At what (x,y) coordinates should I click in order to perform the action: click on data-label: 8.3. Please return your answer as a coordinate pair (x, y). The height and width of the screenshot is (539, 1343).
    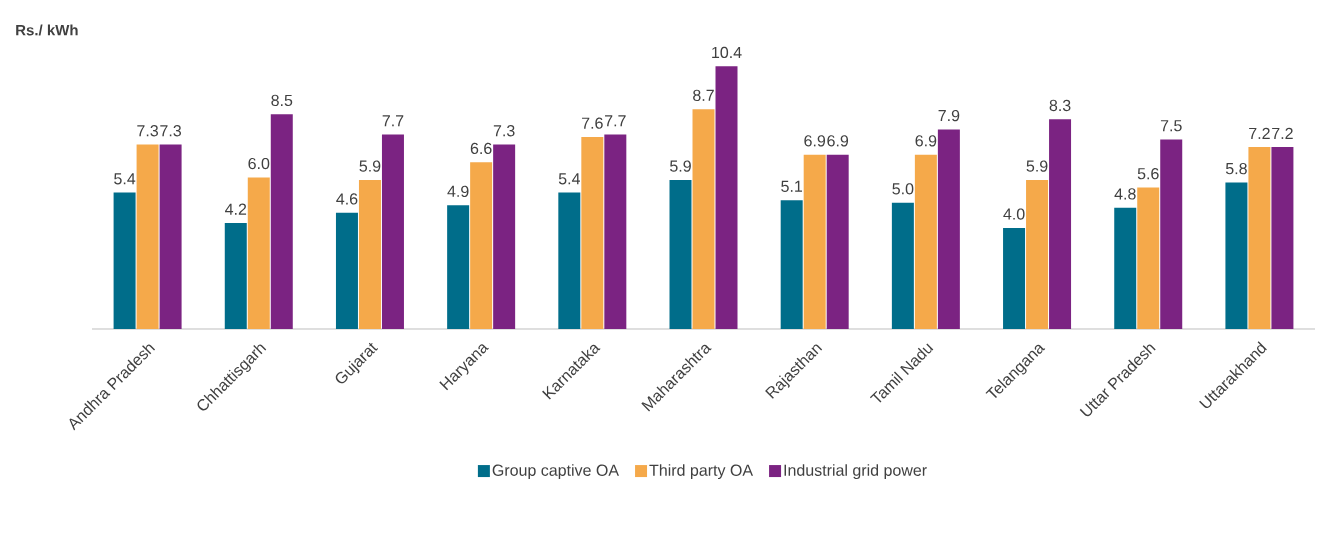
    Looking at the image, I should click on (1060, 105).